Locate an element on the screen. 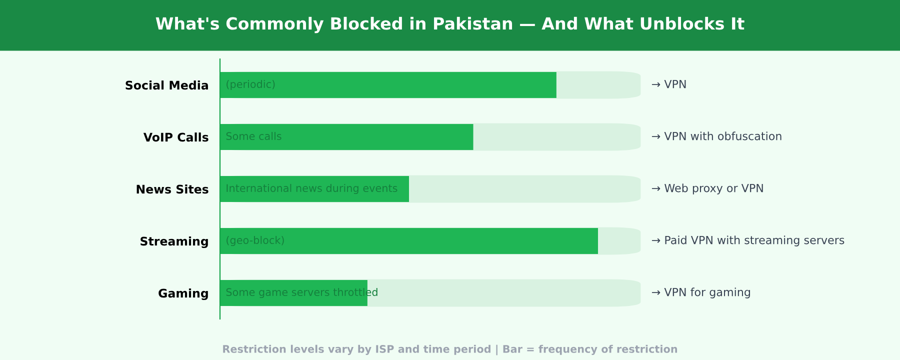  y-tick-label: Gaming is located at coordinates (183, 294).